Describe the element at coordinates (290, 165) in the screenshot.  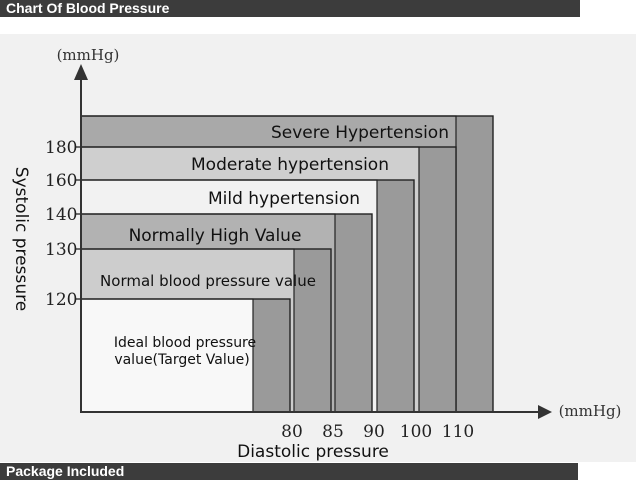
I see `zone-label: Moderate hypertension` at that location.